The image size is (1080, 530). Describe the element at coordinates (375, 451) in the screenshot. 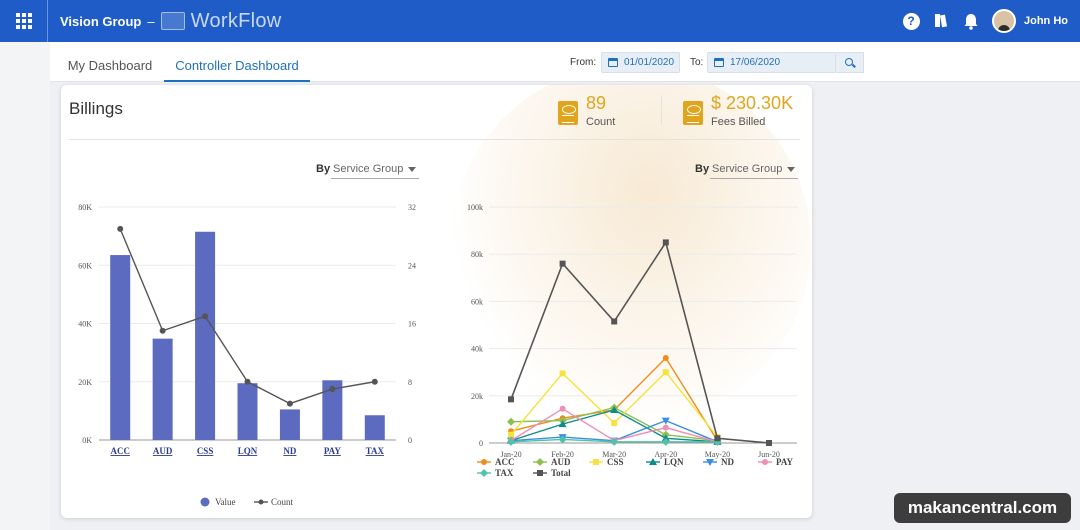

I see `x-tick-label: TAX` at that location.